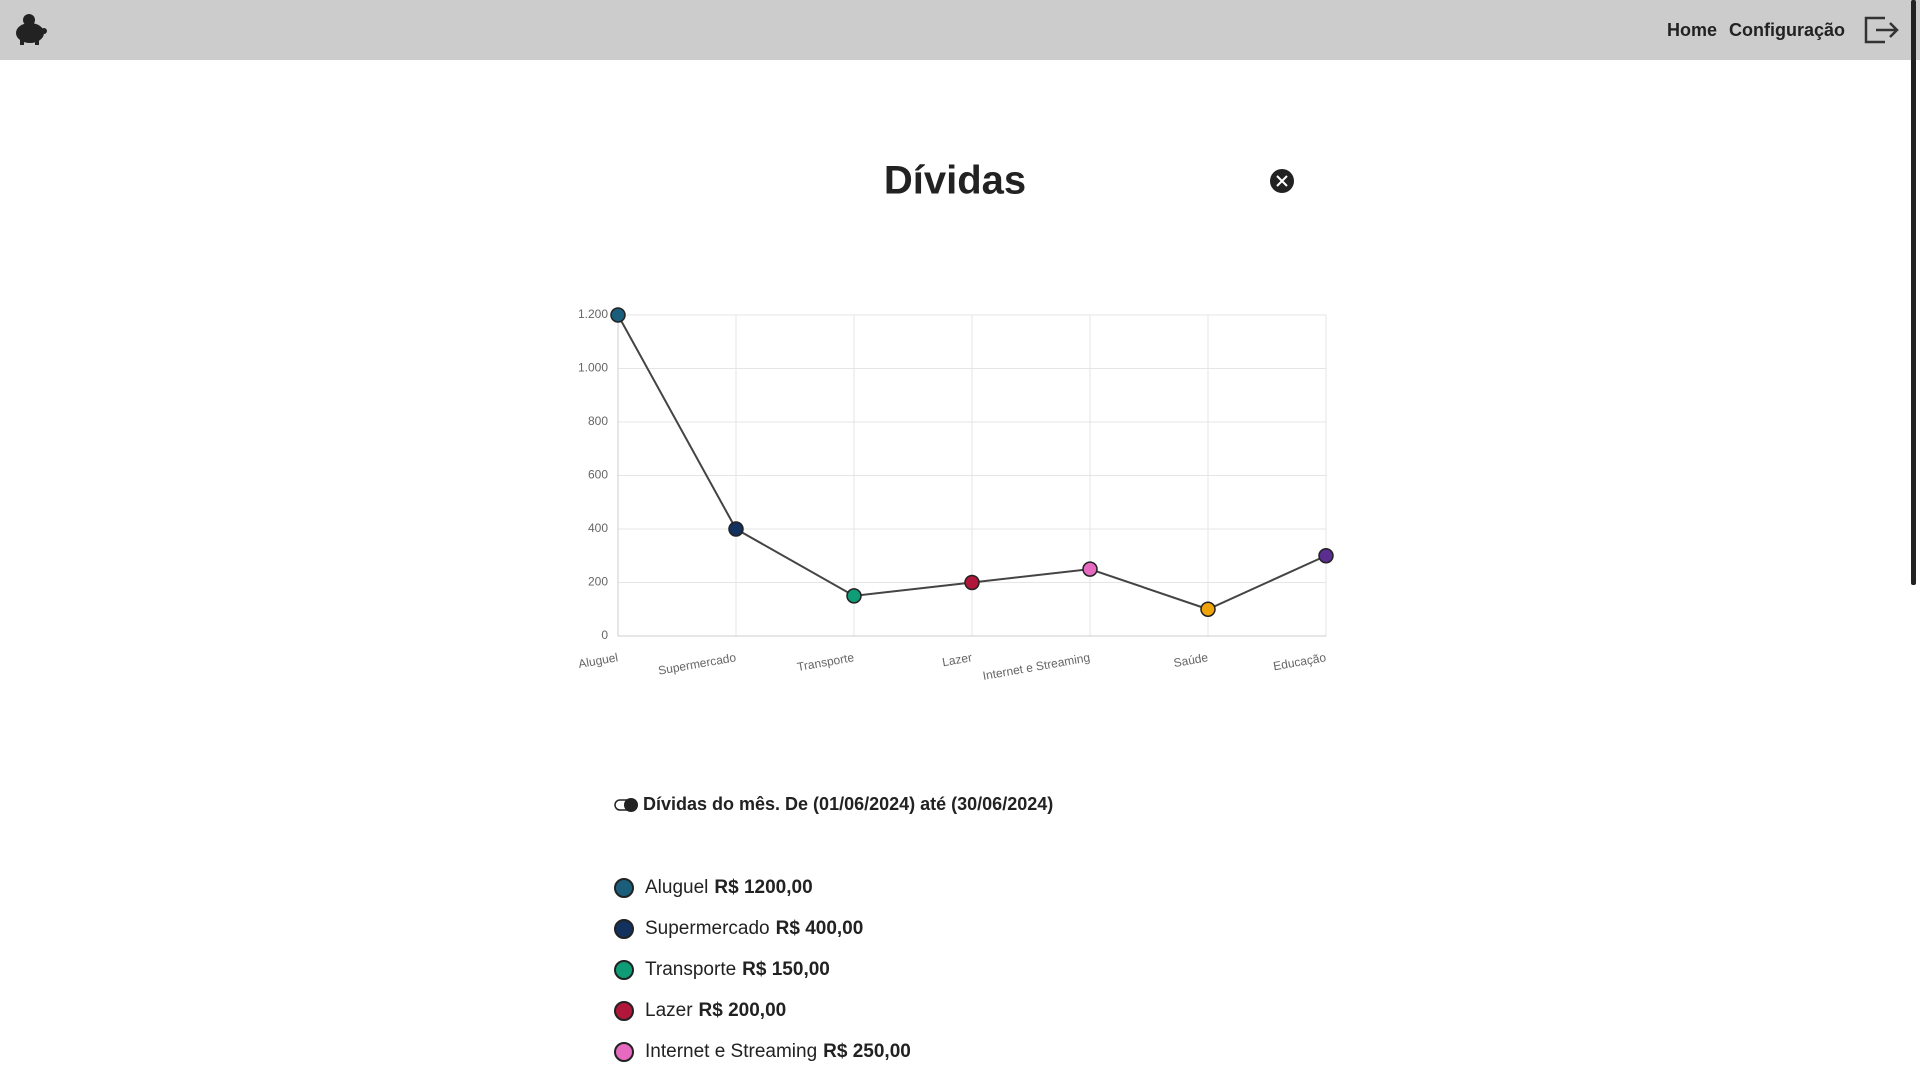 This screenshot has height=1085, width=1920. What do you see at coordinates (690, 969) in the screenshot?
I see `item-name: Transporte` at bounding box center [690, 969].